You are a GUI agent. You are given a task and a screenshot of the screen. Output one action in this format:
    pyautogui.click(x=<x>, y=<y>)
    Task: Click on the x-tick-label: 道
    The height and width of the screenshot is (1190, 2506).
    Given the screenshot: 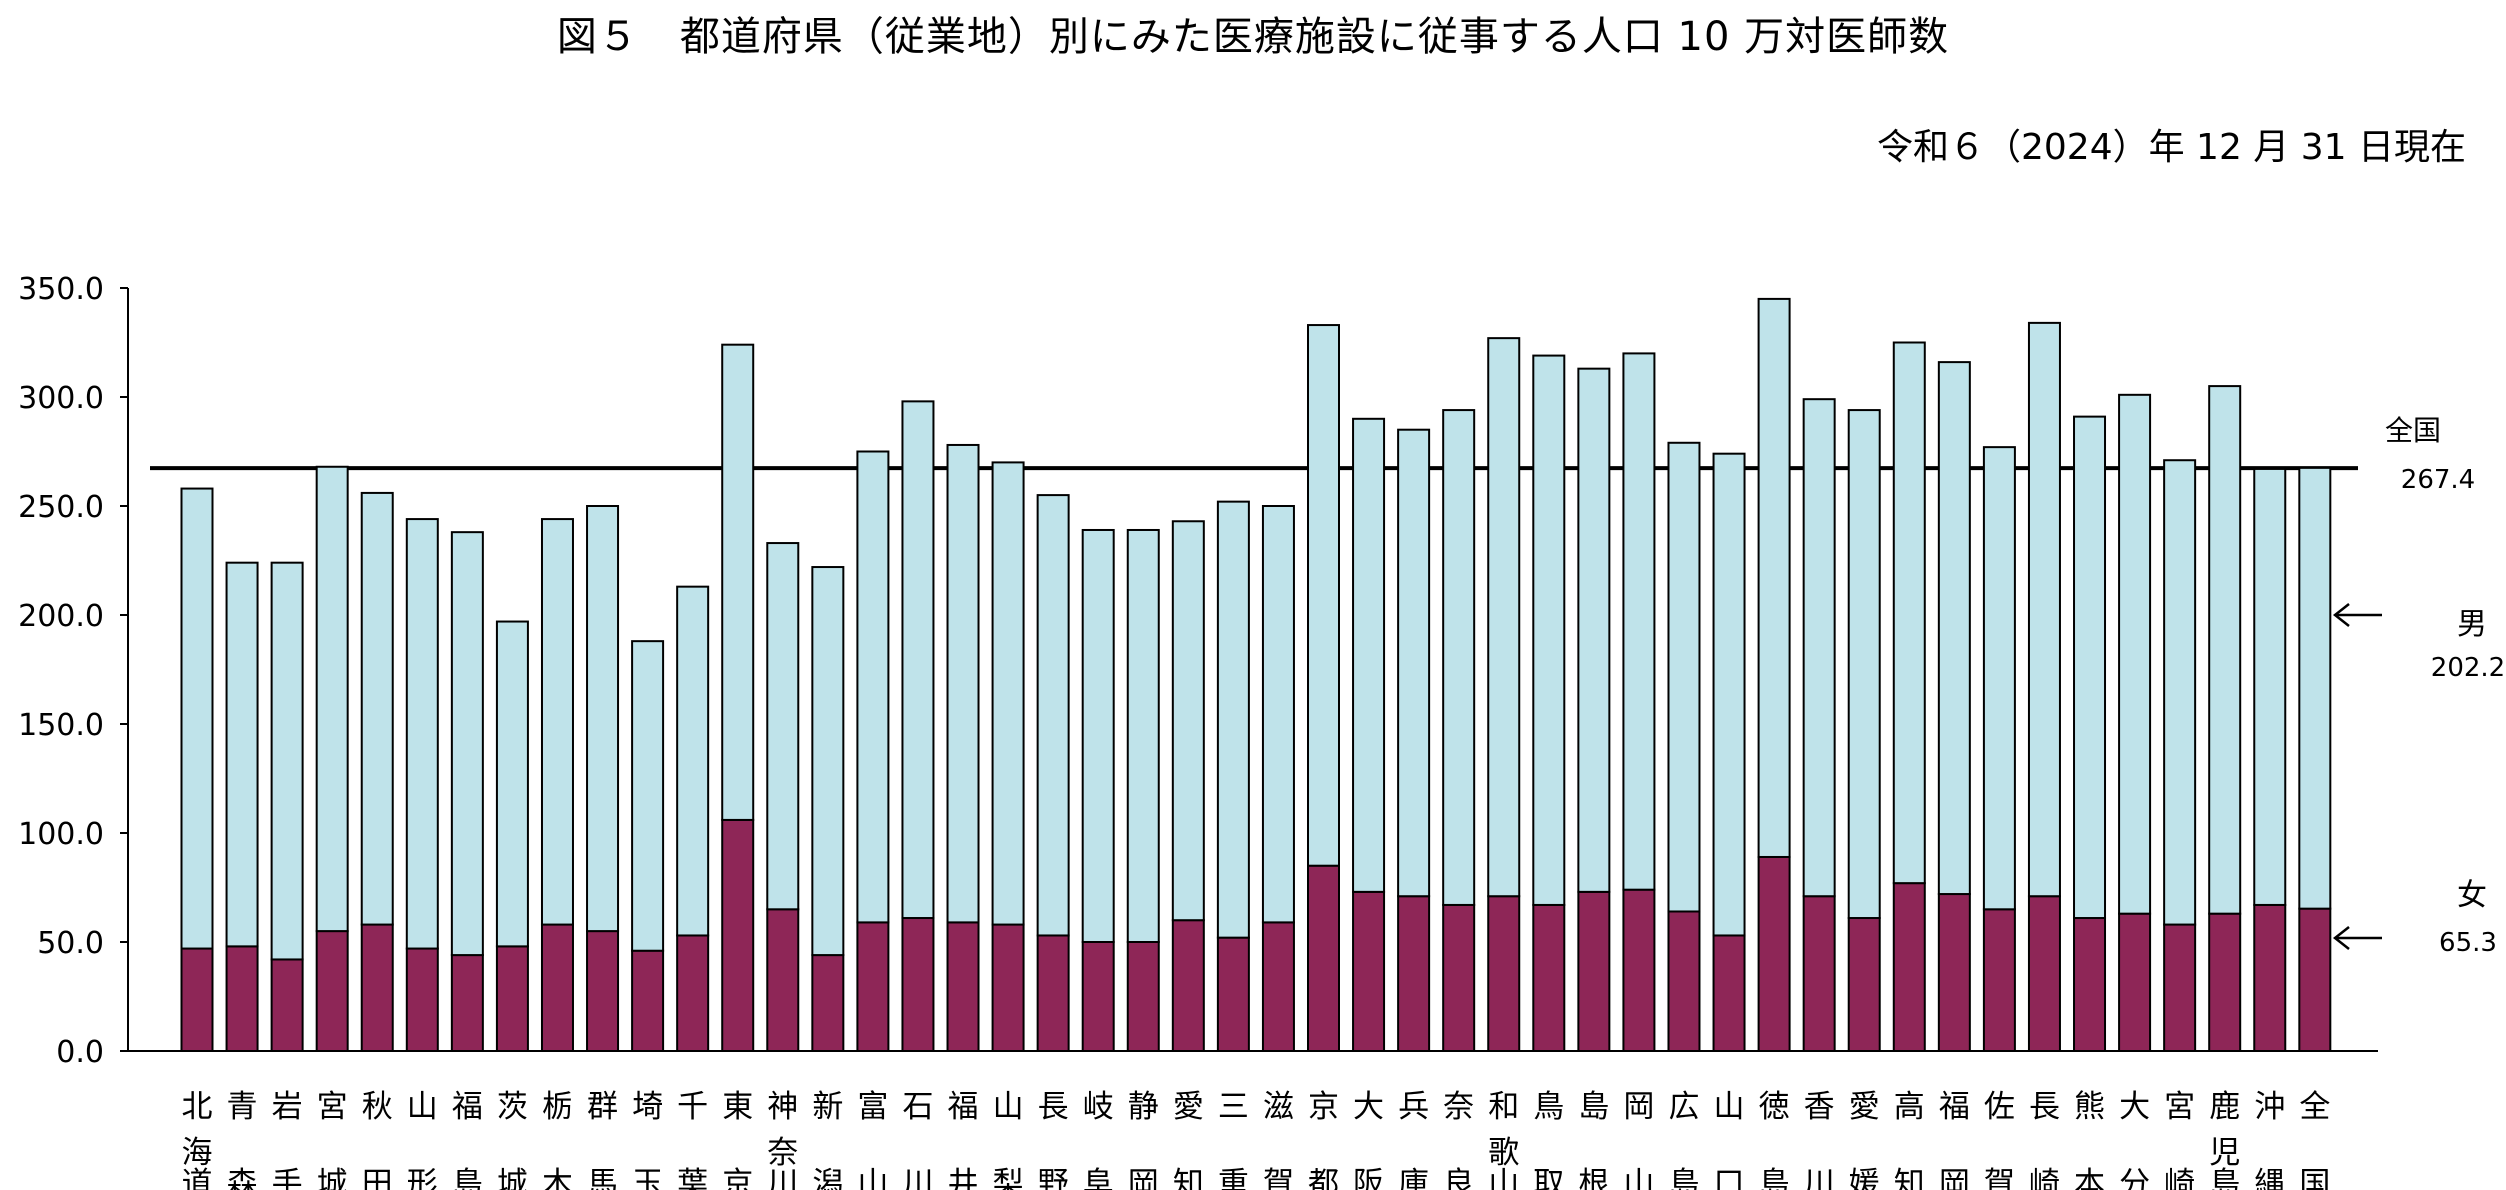 What is the action you would take?
    pyautogui.click(x=197, y=1178)
    